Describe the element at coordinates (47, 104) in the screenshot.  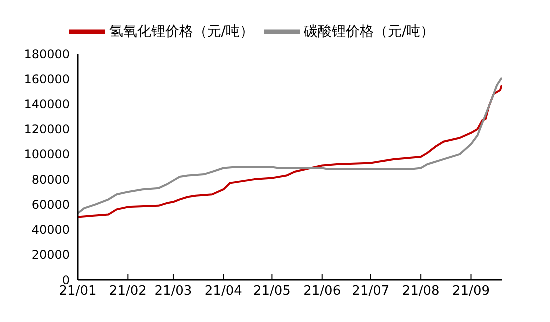
I see `y-tick-label: 140000` at that location.